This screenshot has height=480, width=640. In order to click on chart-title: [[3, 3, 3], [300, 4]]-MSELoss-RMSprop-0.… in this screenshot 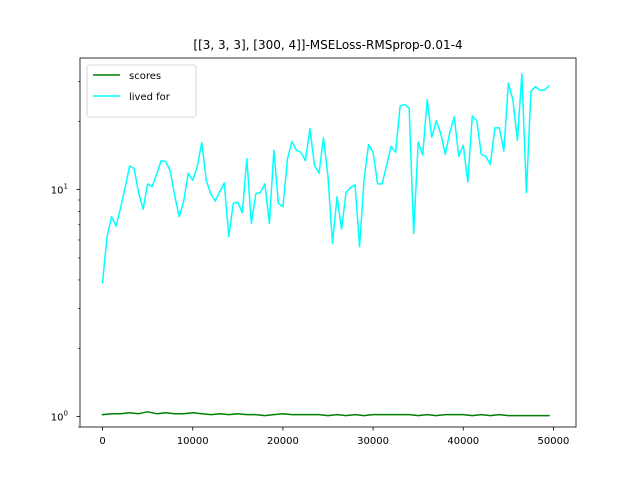, I will do `click(327, 45)`.